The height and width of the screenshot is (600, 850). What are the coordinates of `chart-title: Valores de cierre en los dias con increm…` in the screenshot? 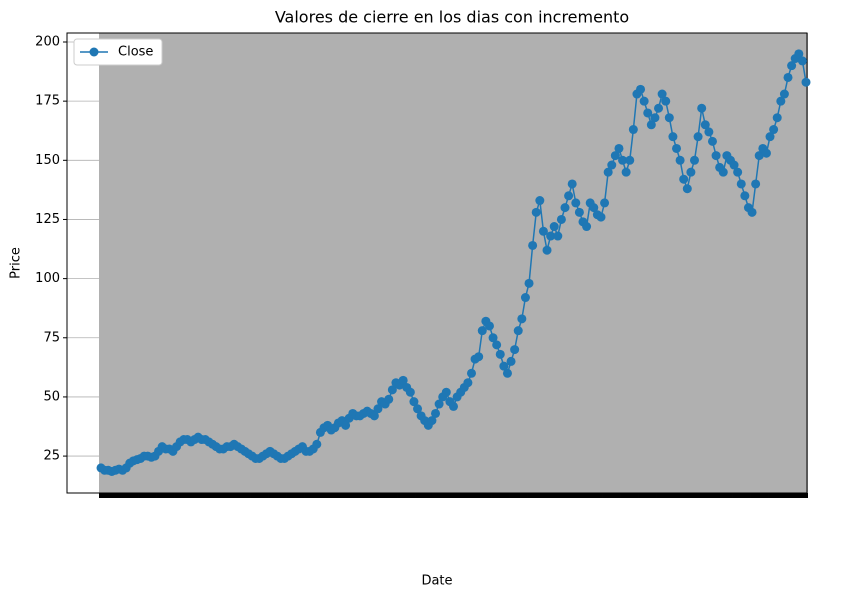 It's located at (452, 17).